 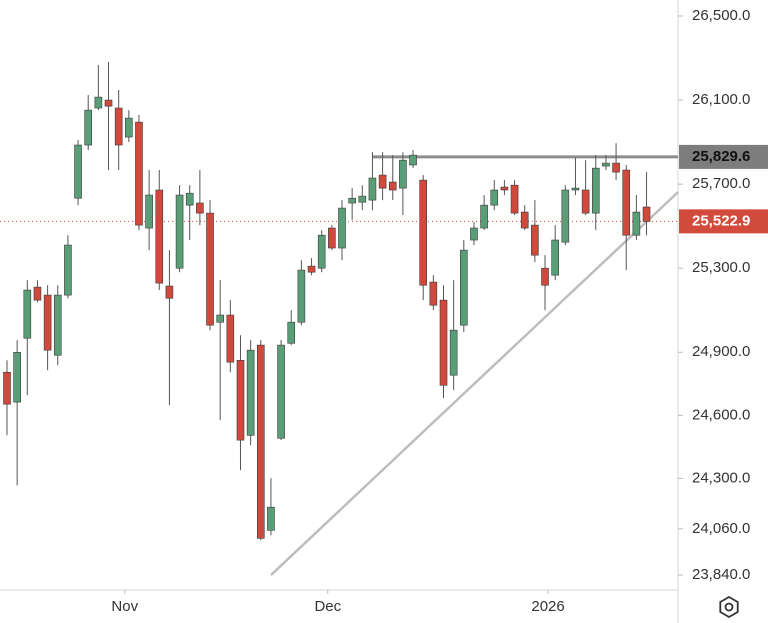 I want to click on x-tick-label: 2026, so click(x=547, y=606).